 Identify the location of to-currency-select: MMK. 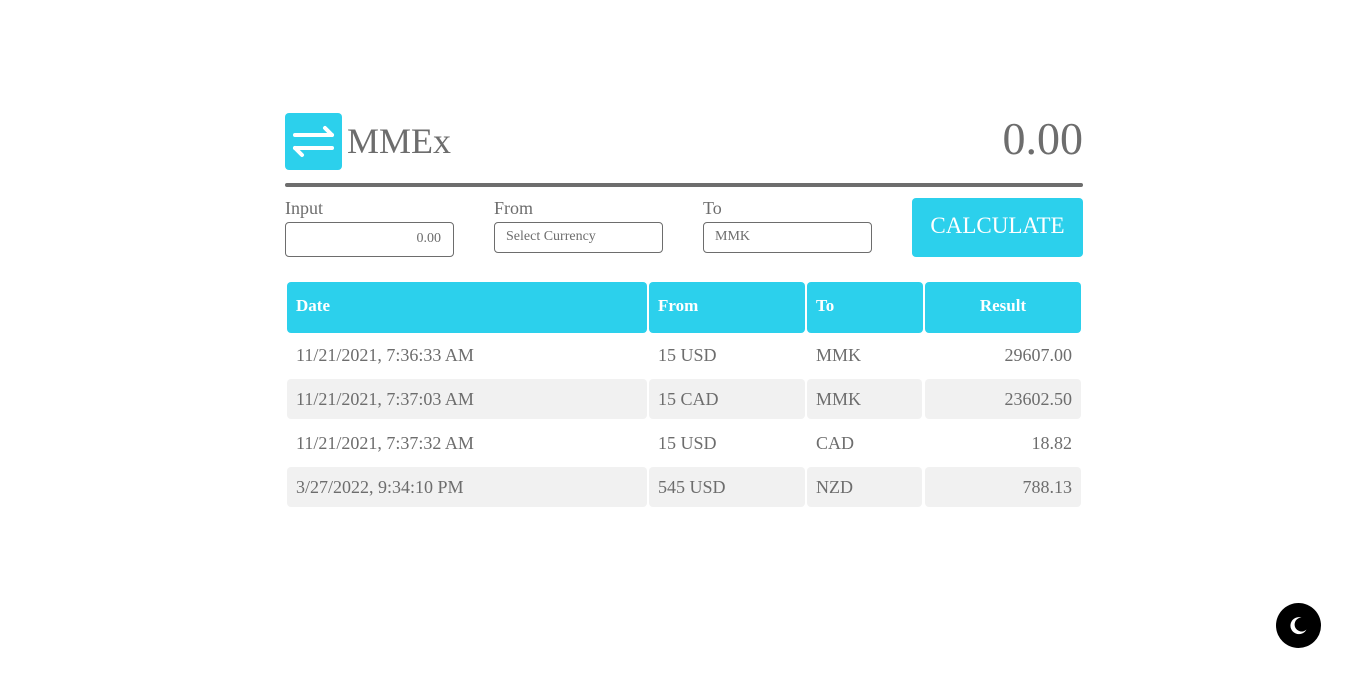
(787, 237).